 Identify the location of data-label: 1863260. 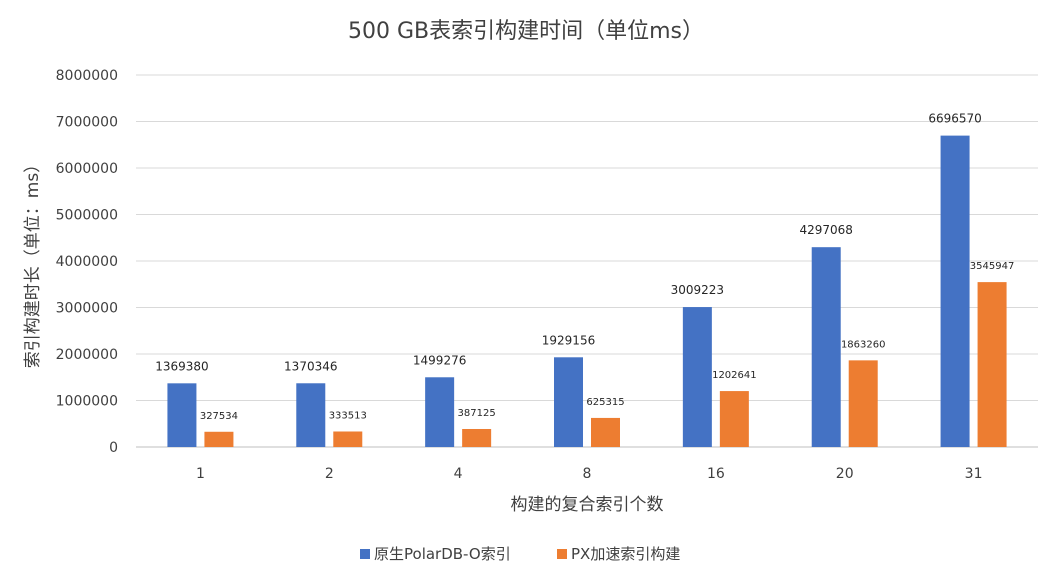
(863, 344).